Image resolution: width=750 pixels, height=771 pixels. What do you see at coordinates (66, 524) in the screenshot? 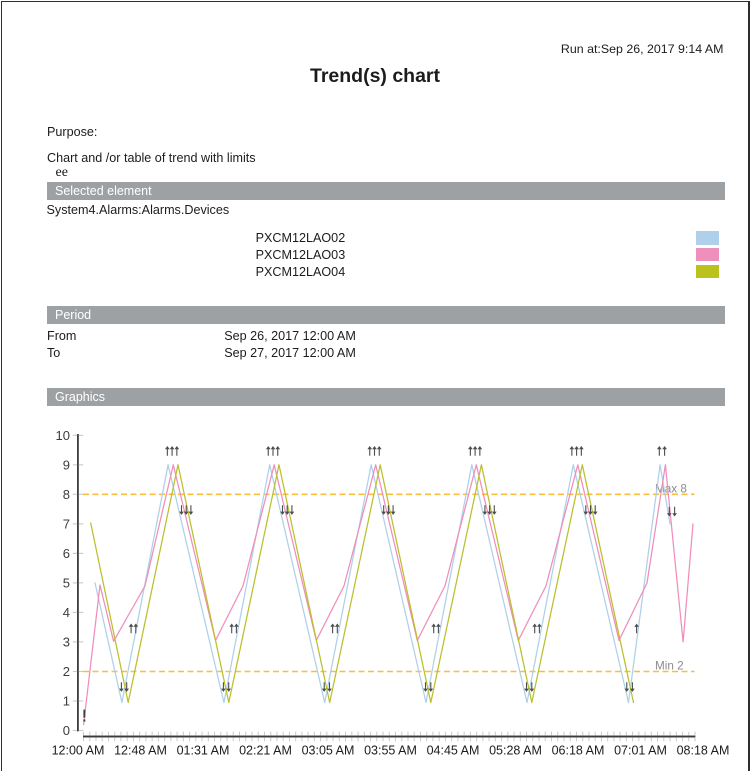
I see `svg-text: 7` at bounding box center [66, 524].